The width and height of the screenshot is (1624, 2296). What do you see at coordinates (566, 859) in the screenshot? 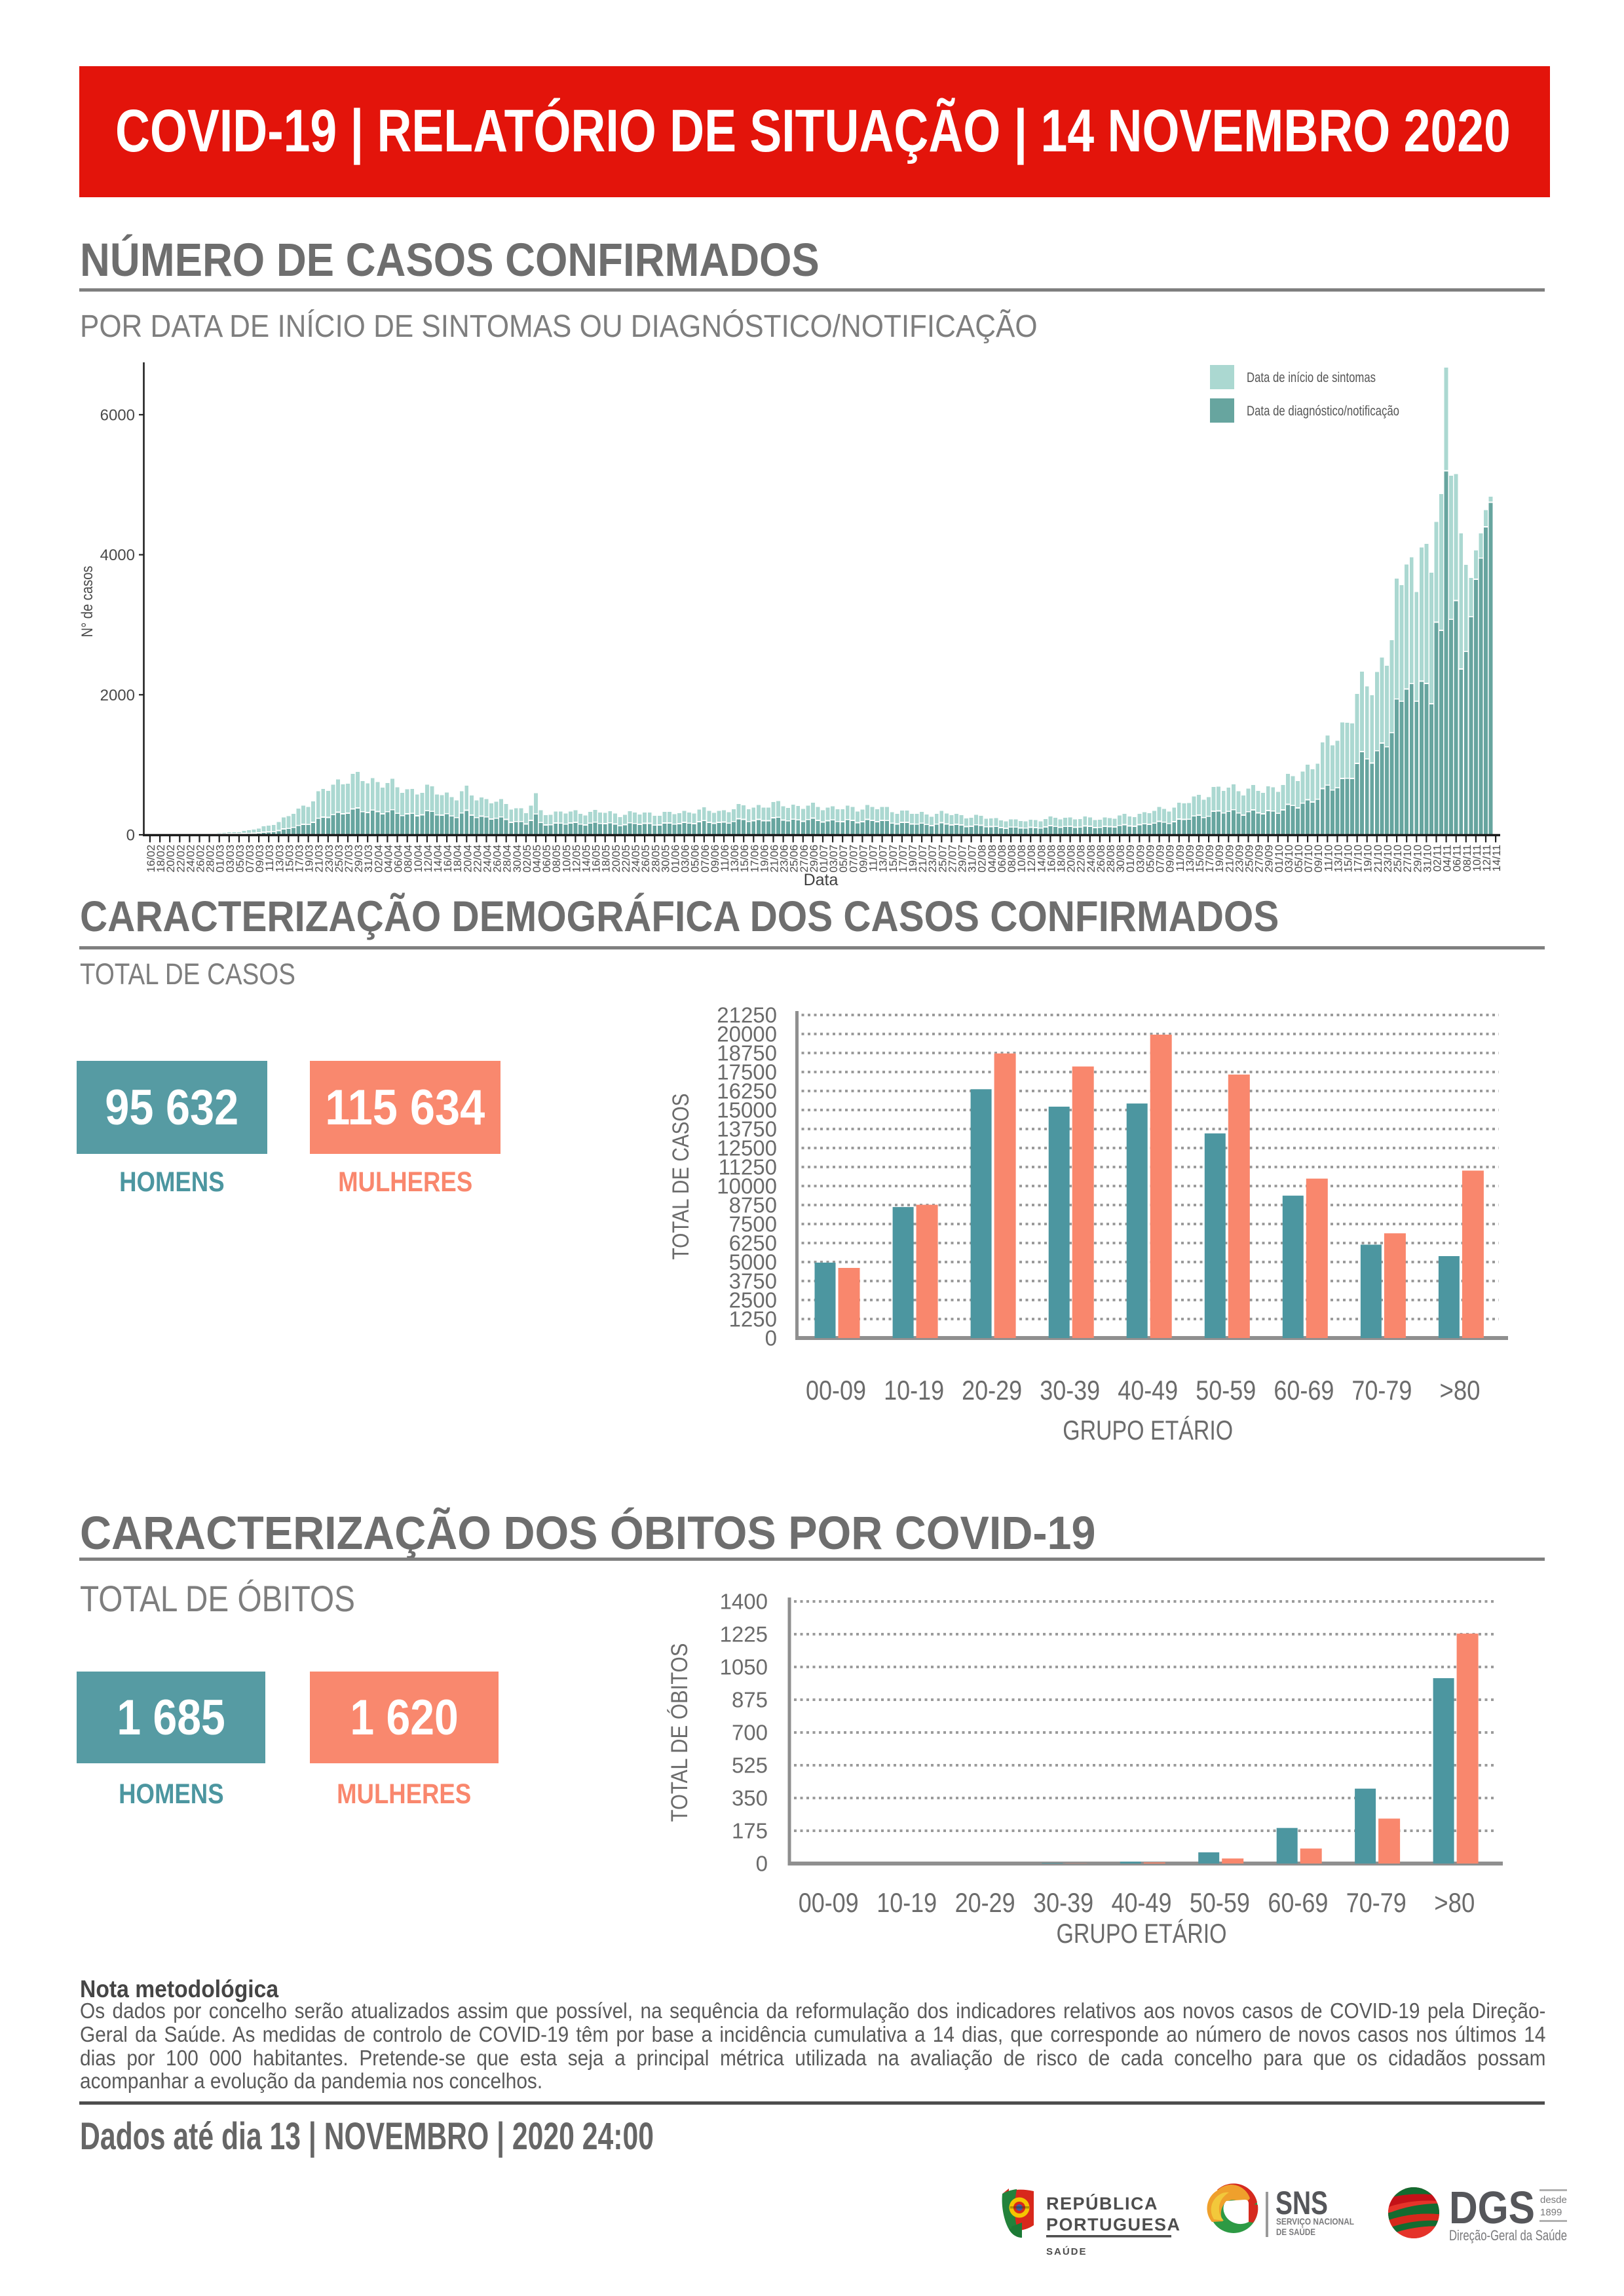
I see `svg-text: 10/05` at bounding box center [566, 859].